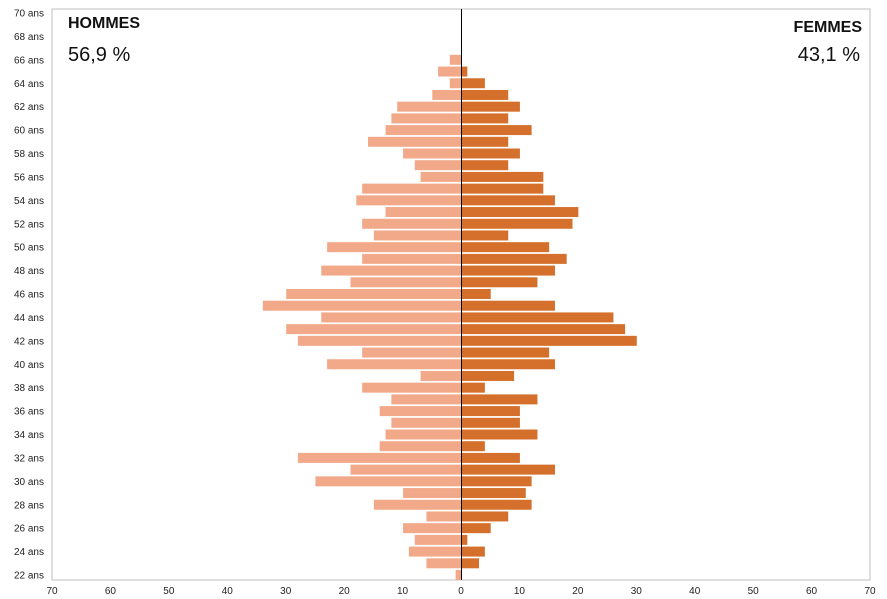  Describe the element at coordinates (828, 27) in the screenshot. I see `femmes-label: FEMMES` at that location.